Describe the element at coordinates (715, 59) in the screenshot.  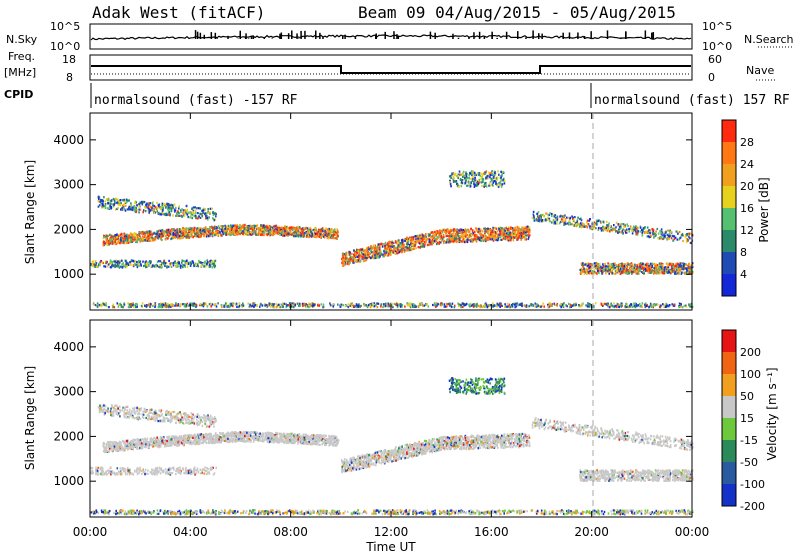
I see `nave-tick-top: 60` at that location.